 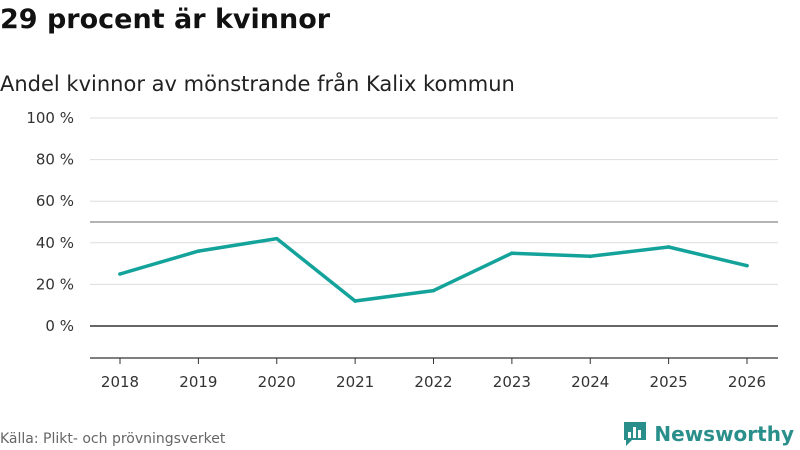 What do you see at coordinates (512, 382) in the screenshot?
I see `x-tick-label: 2023` at bounding box center [512, 382].